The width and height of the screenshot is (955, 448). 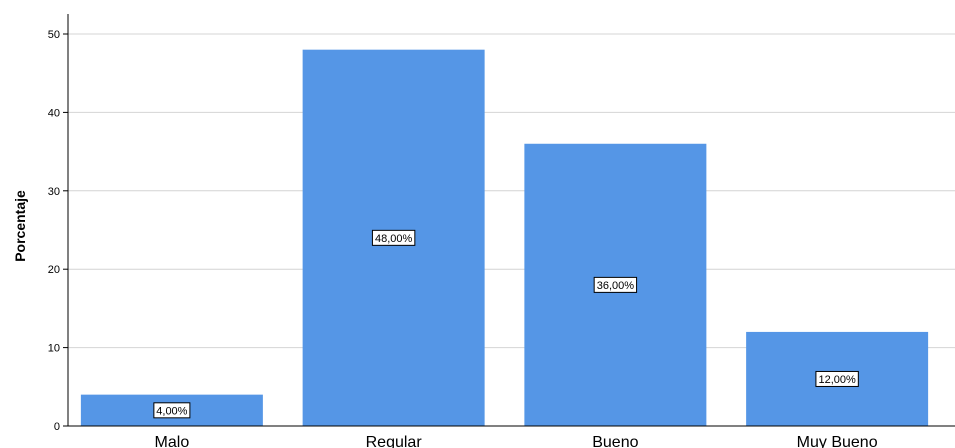 I want to click on data-label: 4,00%, so click(x=172, y=410).